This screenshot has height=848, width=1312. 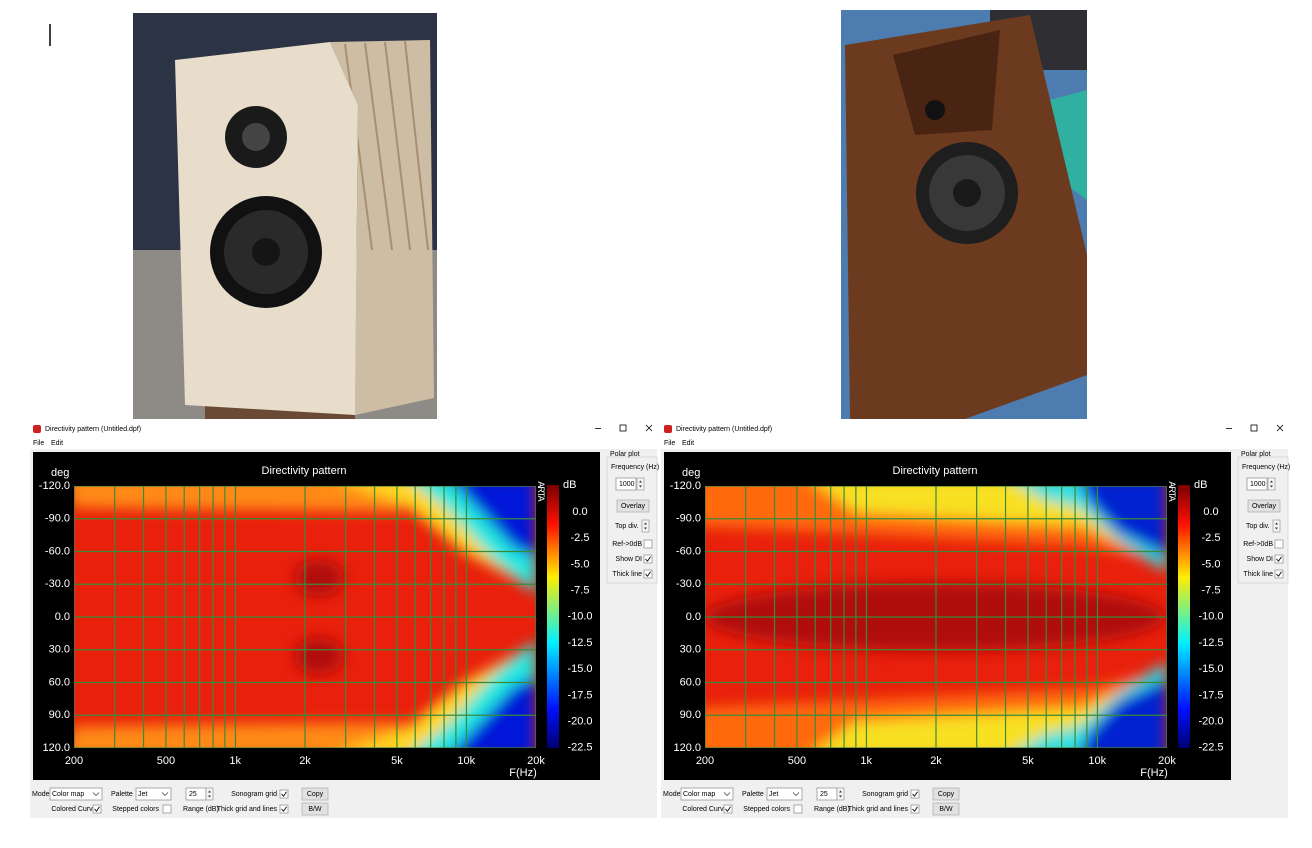 What do you see at coordinates (753, 794) in the screenshot?
I see `field-label: Palette` at bounding box center [753, 794].